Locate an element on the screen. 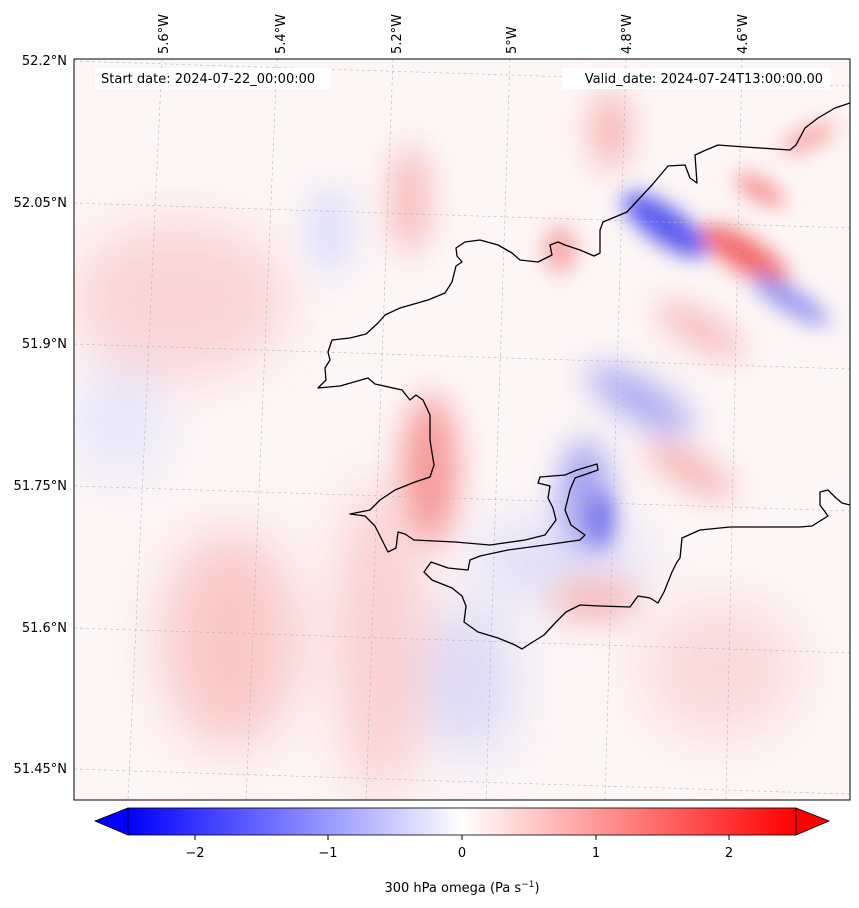  colorbar-tick: 1 is located at coordinates (596, 853).